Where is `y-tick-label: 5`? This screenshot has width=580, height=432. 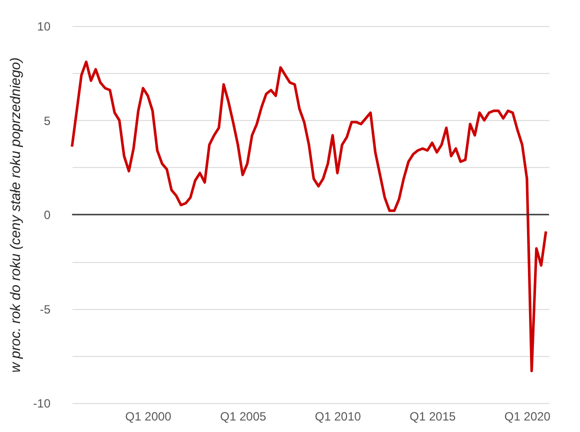
y-tick-label: 5 is located at coordinates (47, 121).